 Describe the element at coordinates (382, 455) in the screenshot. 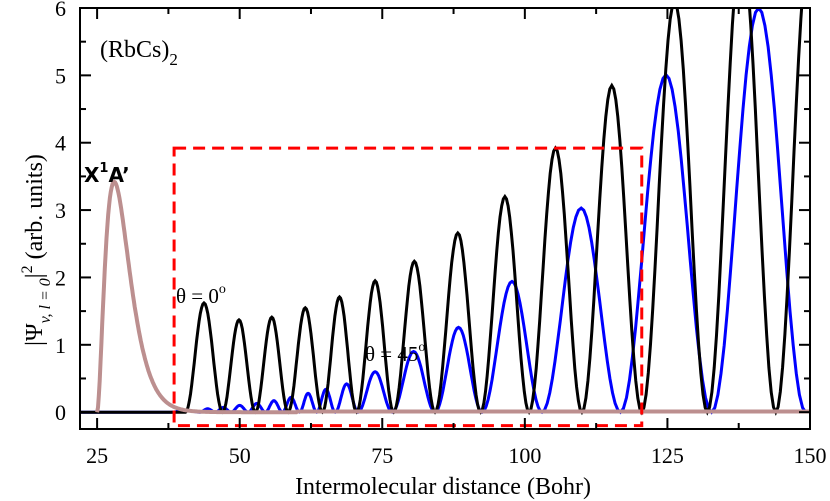

I see `x-tick-label: 75` at that location.